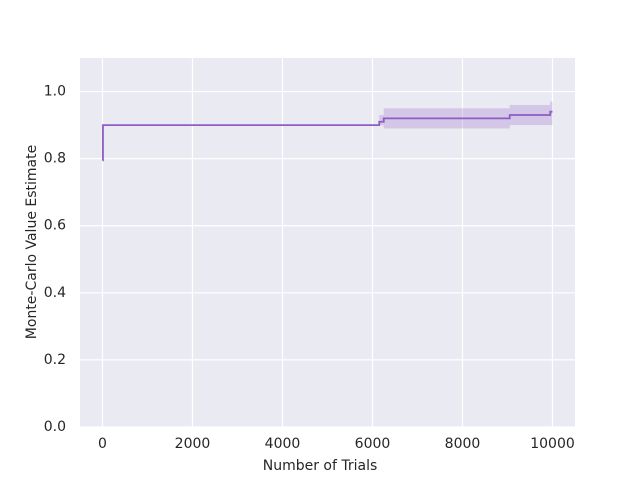 This screenshot has height=480, width=640. What do you see at coordinates (55, 159) in the screenshot?
I see `y-tick-label: 0.8` at bounding box center [55, 159].